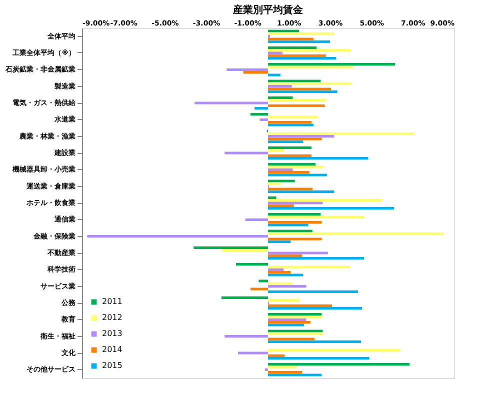 This screenshot has width=480, height=407. What do you see at coordinates (112, 365) in the screenshot?
I see `legend-label: 2015` at bounding box center [112, 365].